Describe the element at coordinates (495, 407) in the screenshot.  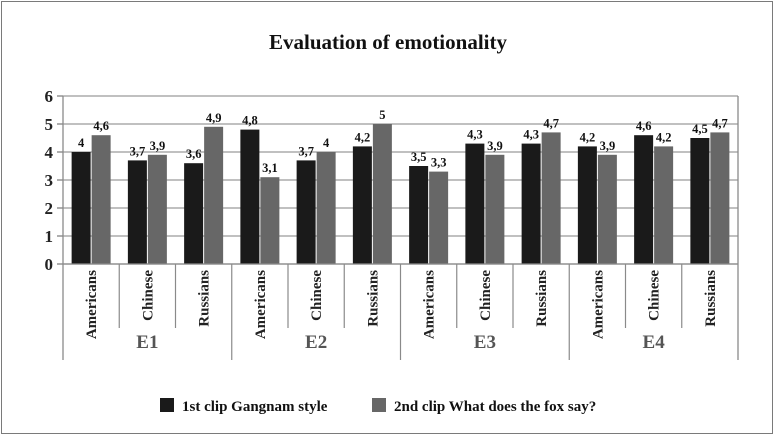
I see `legend-entry: 2nd clip What does the fox say?` at that location.